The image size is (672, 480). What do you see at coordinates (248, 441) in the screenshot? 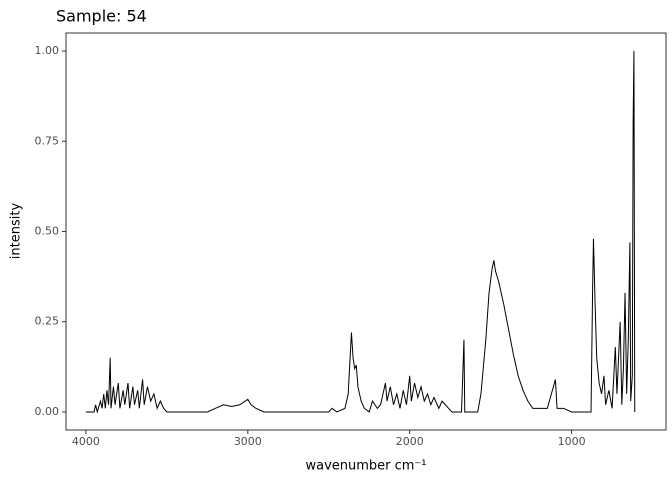
I see `x-tick-label: 3000` at bounding box center [248, 441].